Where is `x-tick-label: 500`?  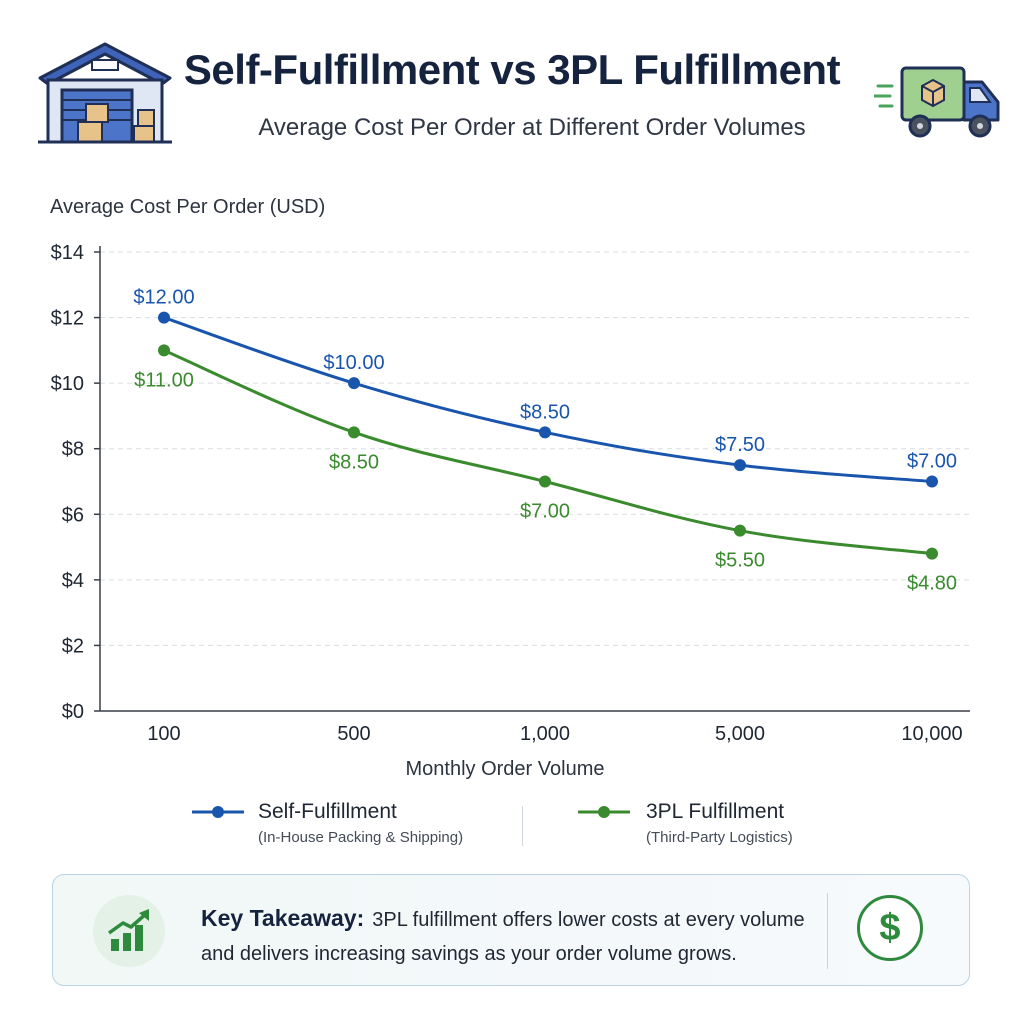 x-tick-label: 500 is located at coordinates (353, 734).